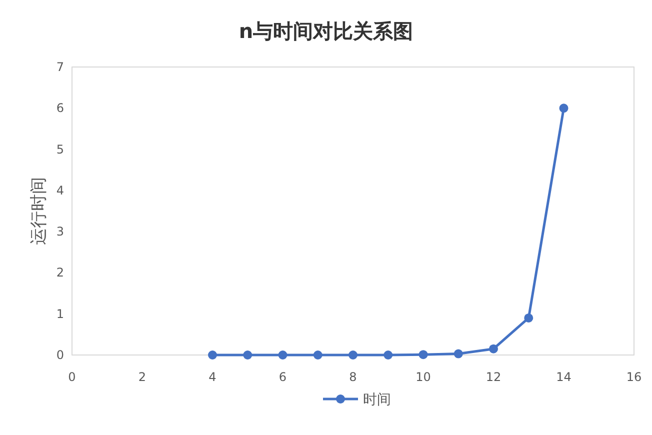 The image size is (652, 435). What do you see at coordinates (142, 377) in the screenshot?
I see `x-tick-label: 2` at bounding box center [142, 377].